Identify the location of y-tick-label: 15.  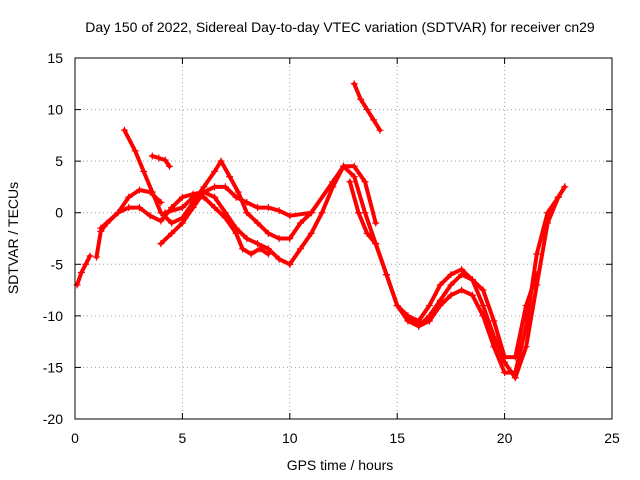
(55, 58).